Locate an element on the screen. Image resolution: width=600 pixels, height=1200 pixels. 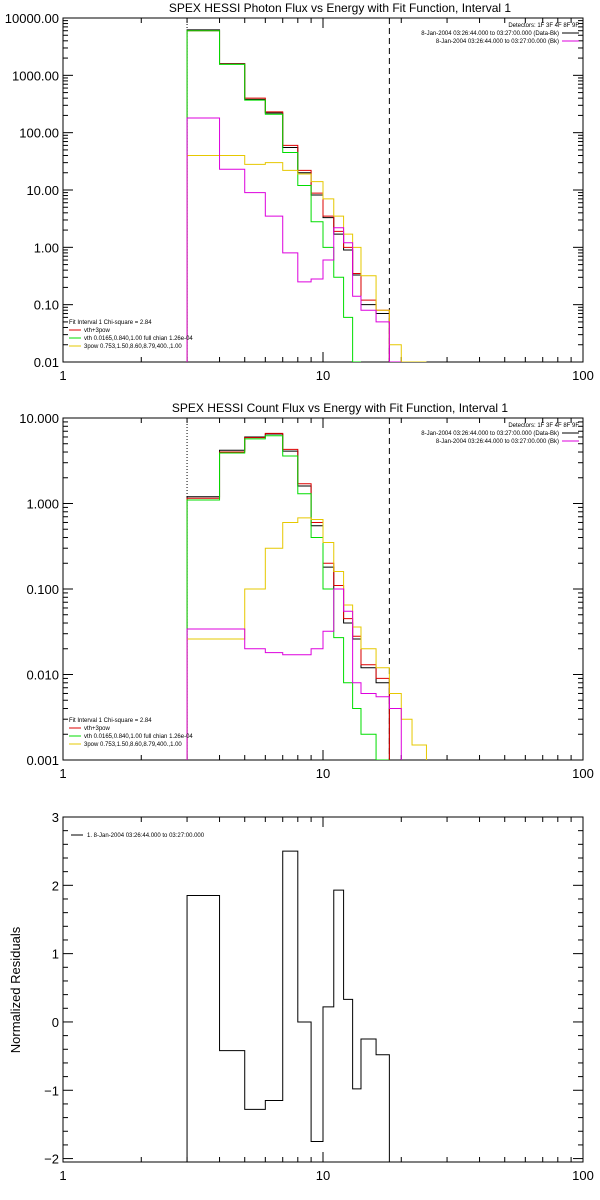
y-tick-label: 10.00 is located at coordinates (42, 190).